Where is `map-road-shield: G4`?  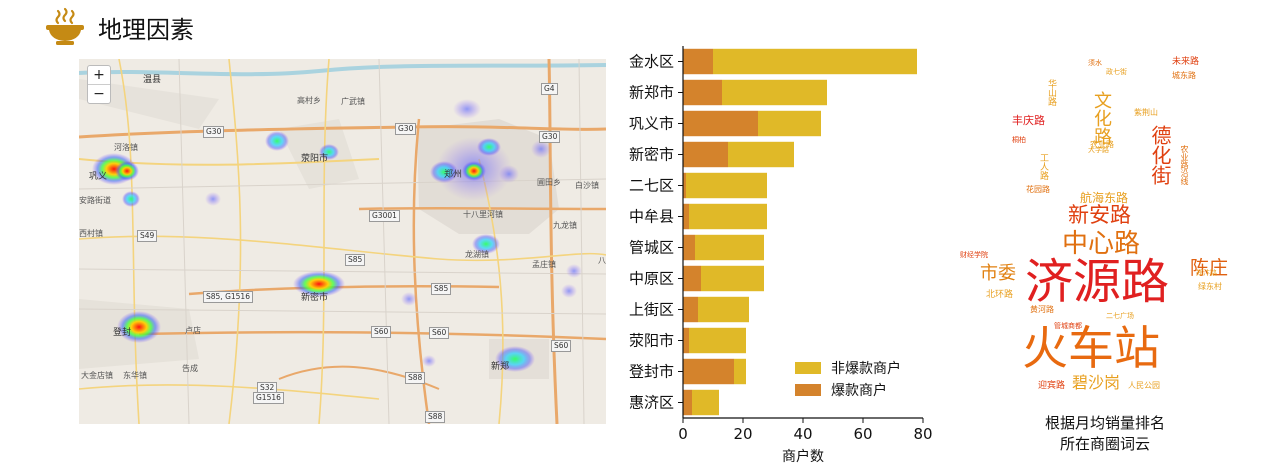
map-road-shield: G4 is located at coordinates (549, 89).